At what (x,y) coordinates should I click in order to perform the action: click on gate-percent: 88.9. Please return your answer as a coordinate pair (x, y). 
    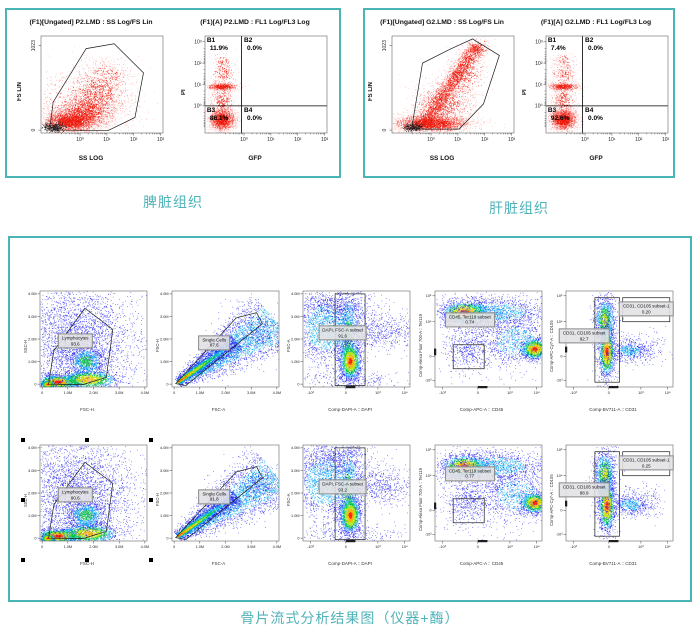
    Looking at the image, I should click on (584, 493).